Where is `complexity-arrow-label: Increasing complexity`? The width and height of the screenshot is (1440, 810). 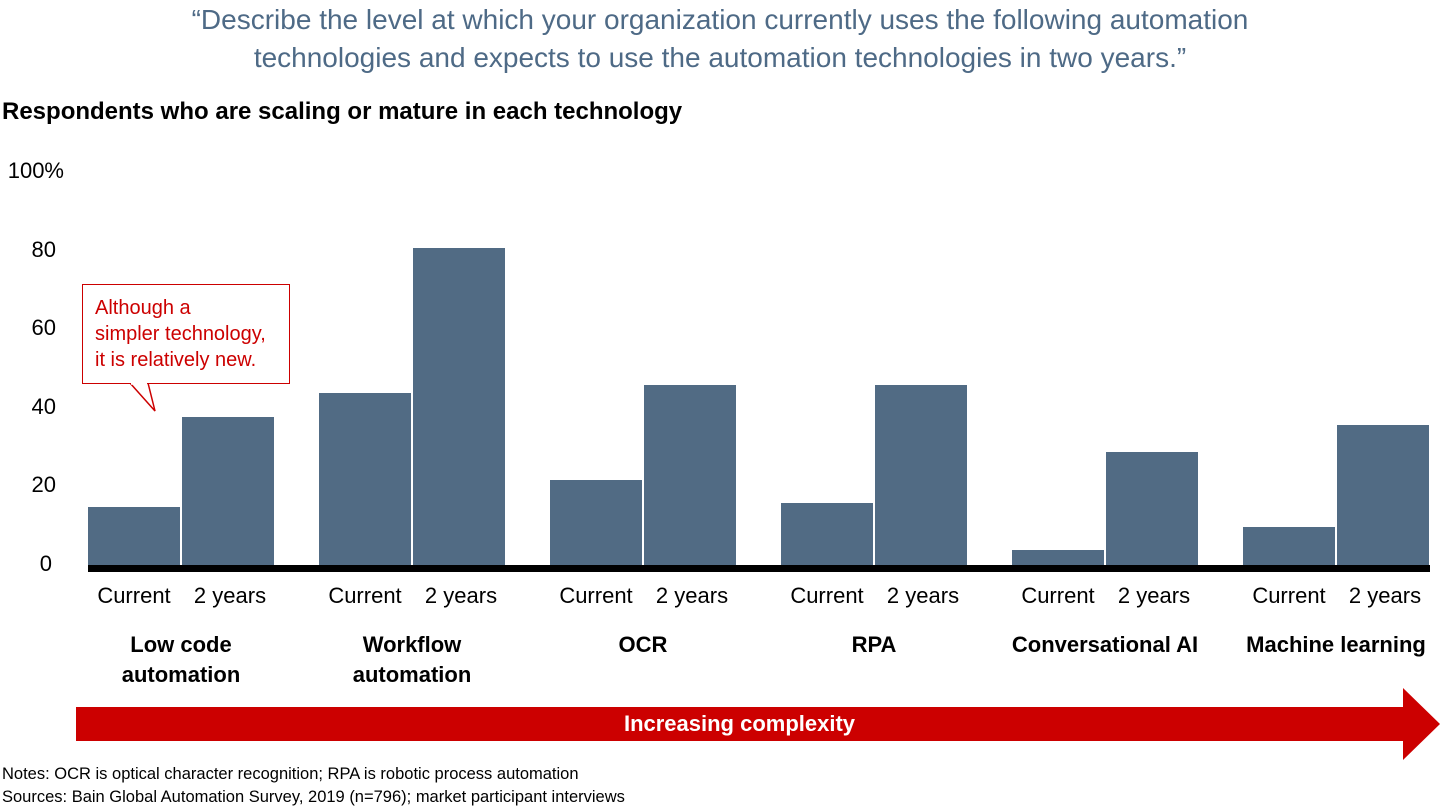
complexity-arrow-label: Increasing complexity is located at coordinates (739, 723).